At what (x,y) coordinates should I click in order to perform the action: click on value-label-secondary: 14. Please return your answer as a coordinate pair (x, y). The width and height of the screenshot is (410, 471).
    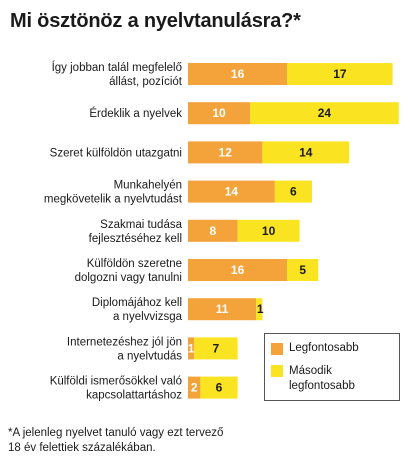
    Looking at the image, I should click on (306, 152).